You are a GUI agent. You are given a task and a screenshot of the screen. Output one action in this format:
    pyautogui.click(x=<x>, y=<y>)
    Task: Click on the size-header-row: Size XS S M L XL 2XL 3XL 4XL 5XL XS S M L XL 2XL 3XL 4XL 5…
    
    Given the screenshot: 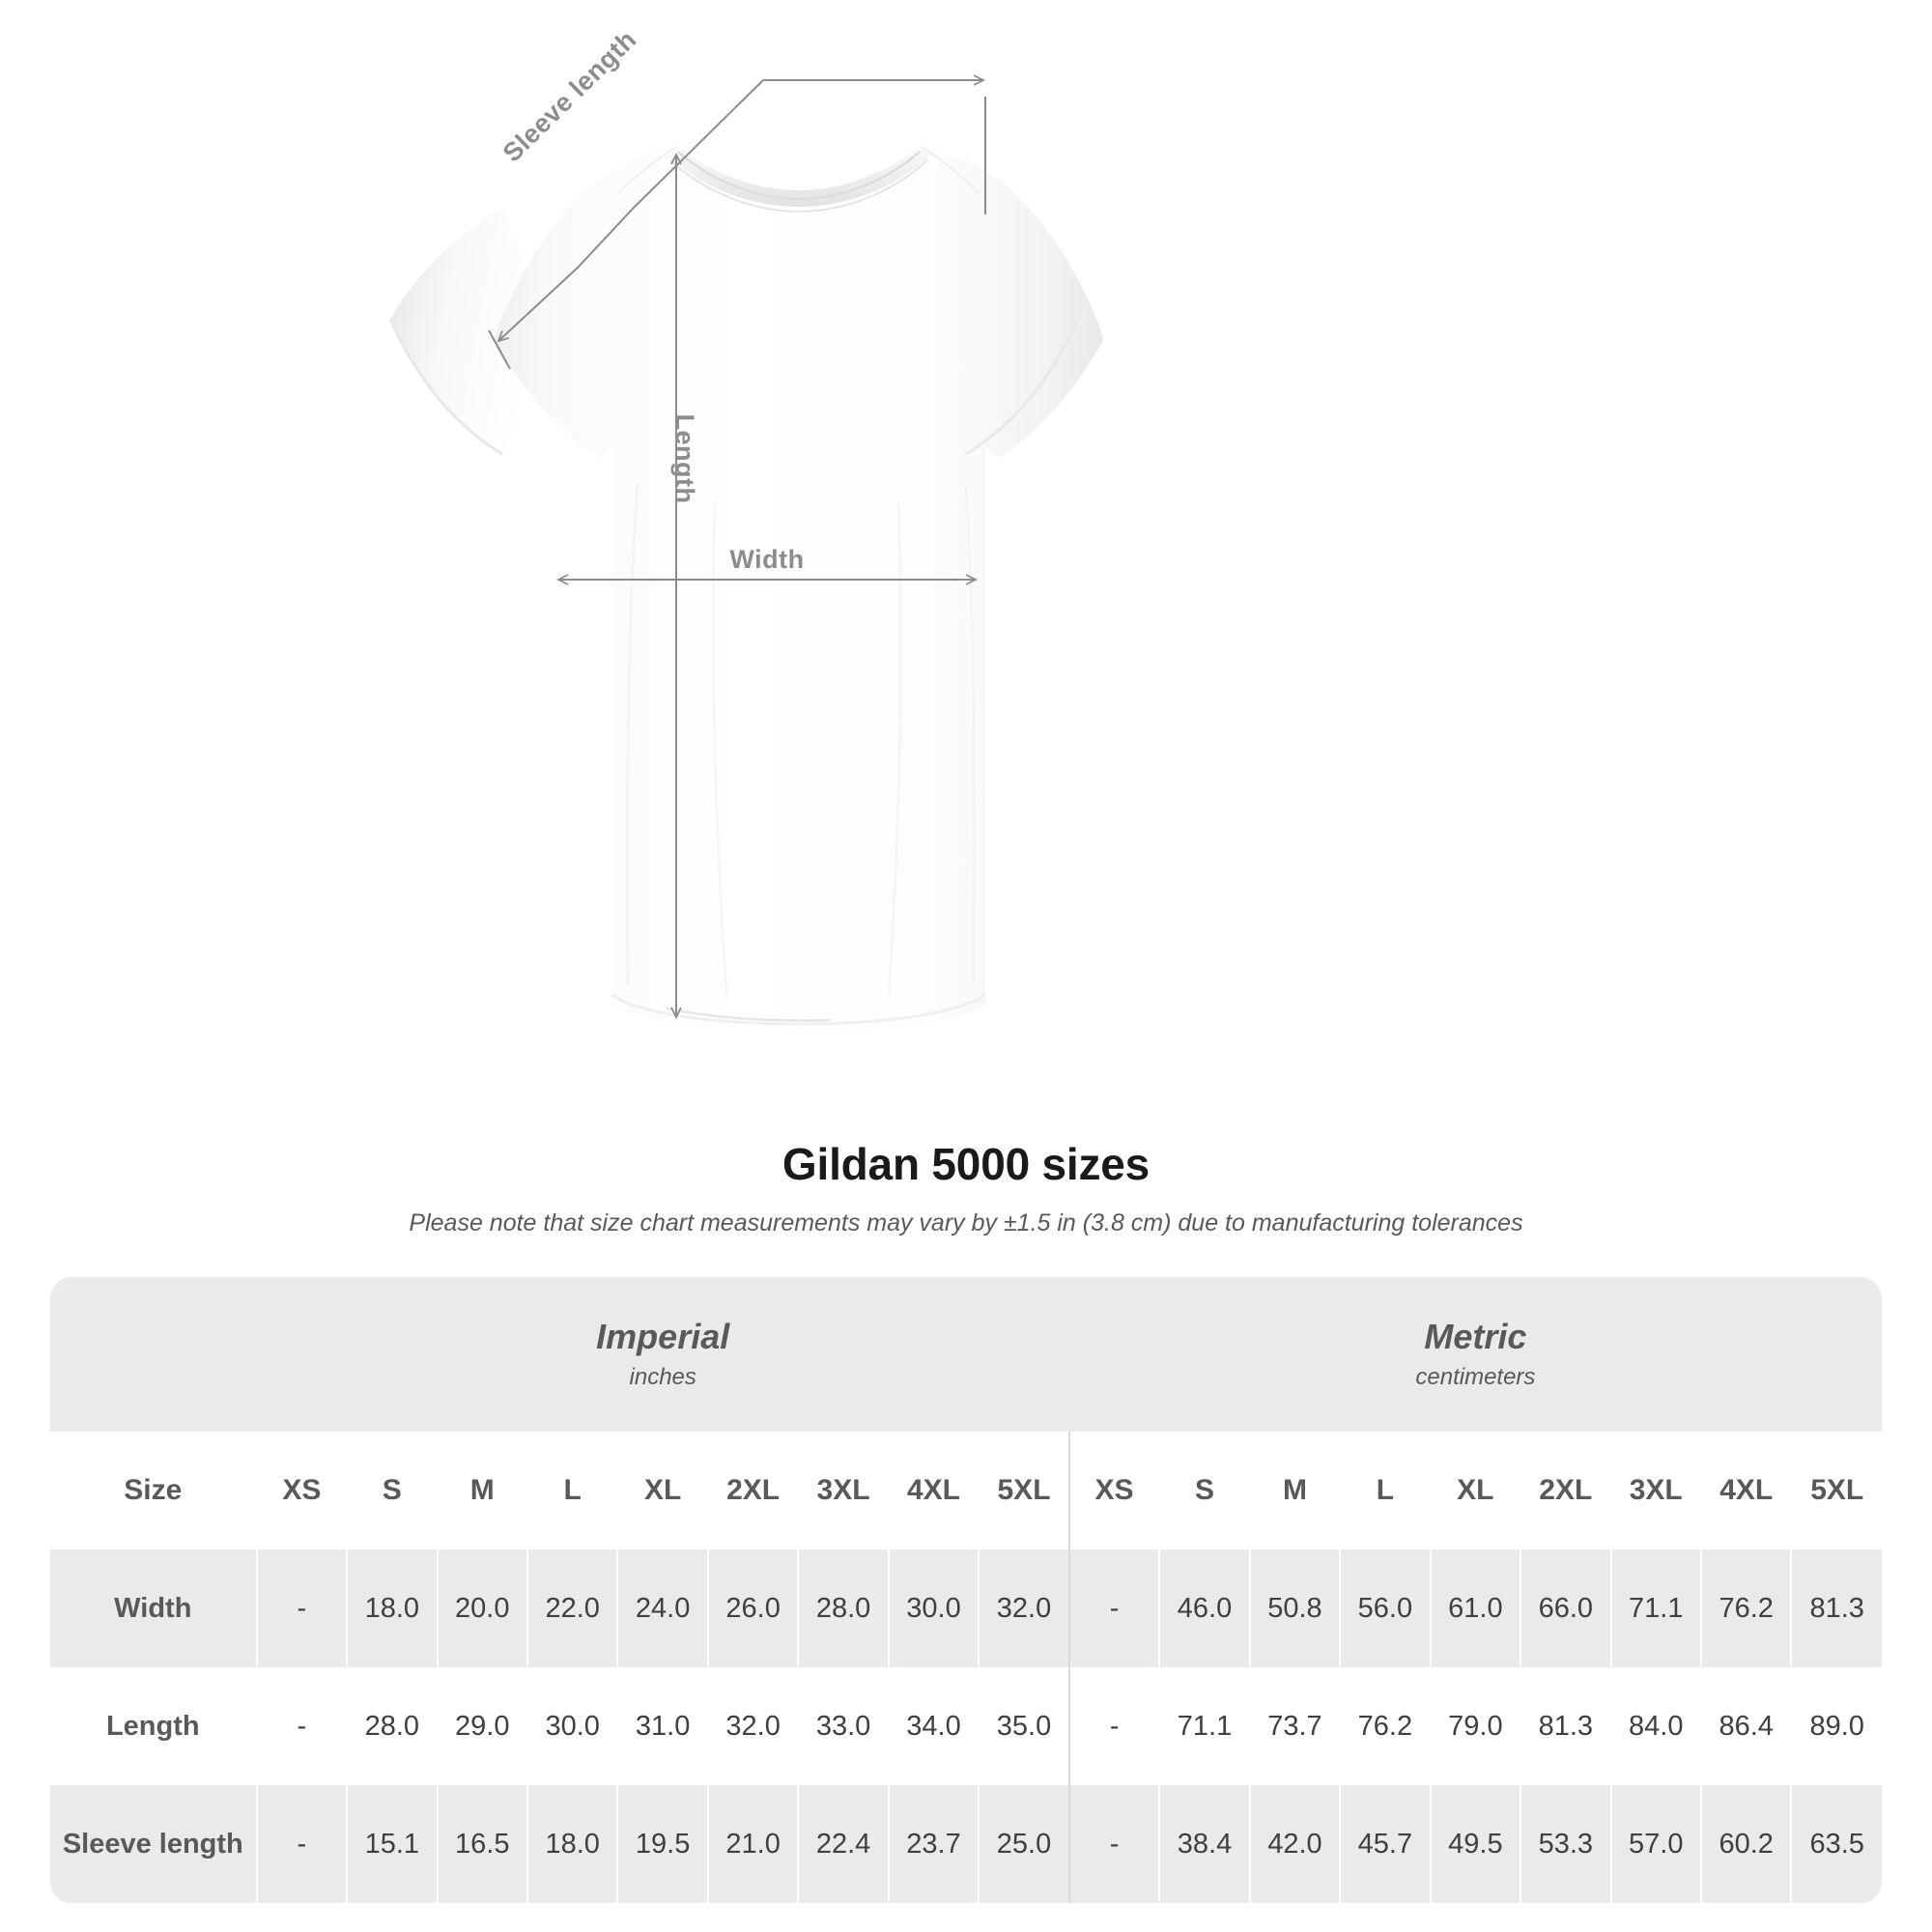 What is the action you would take?
    pyautogui.click(x=966, y=1490)
    